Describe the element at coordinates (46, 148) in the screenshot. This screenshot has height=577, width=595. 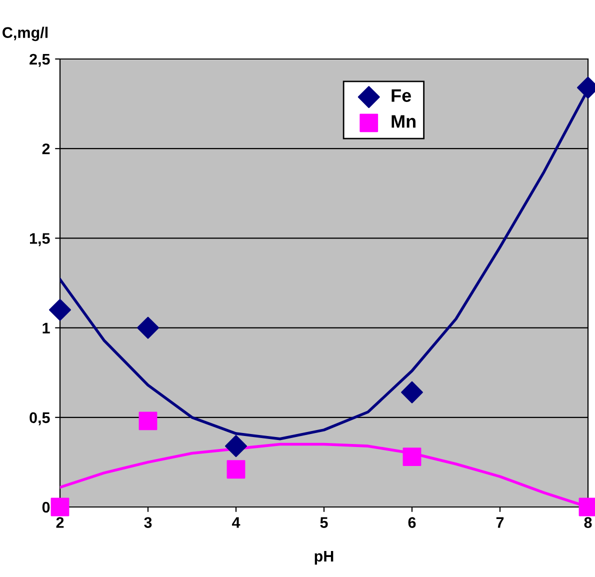
I see `y-tick-label: 2` at that location.